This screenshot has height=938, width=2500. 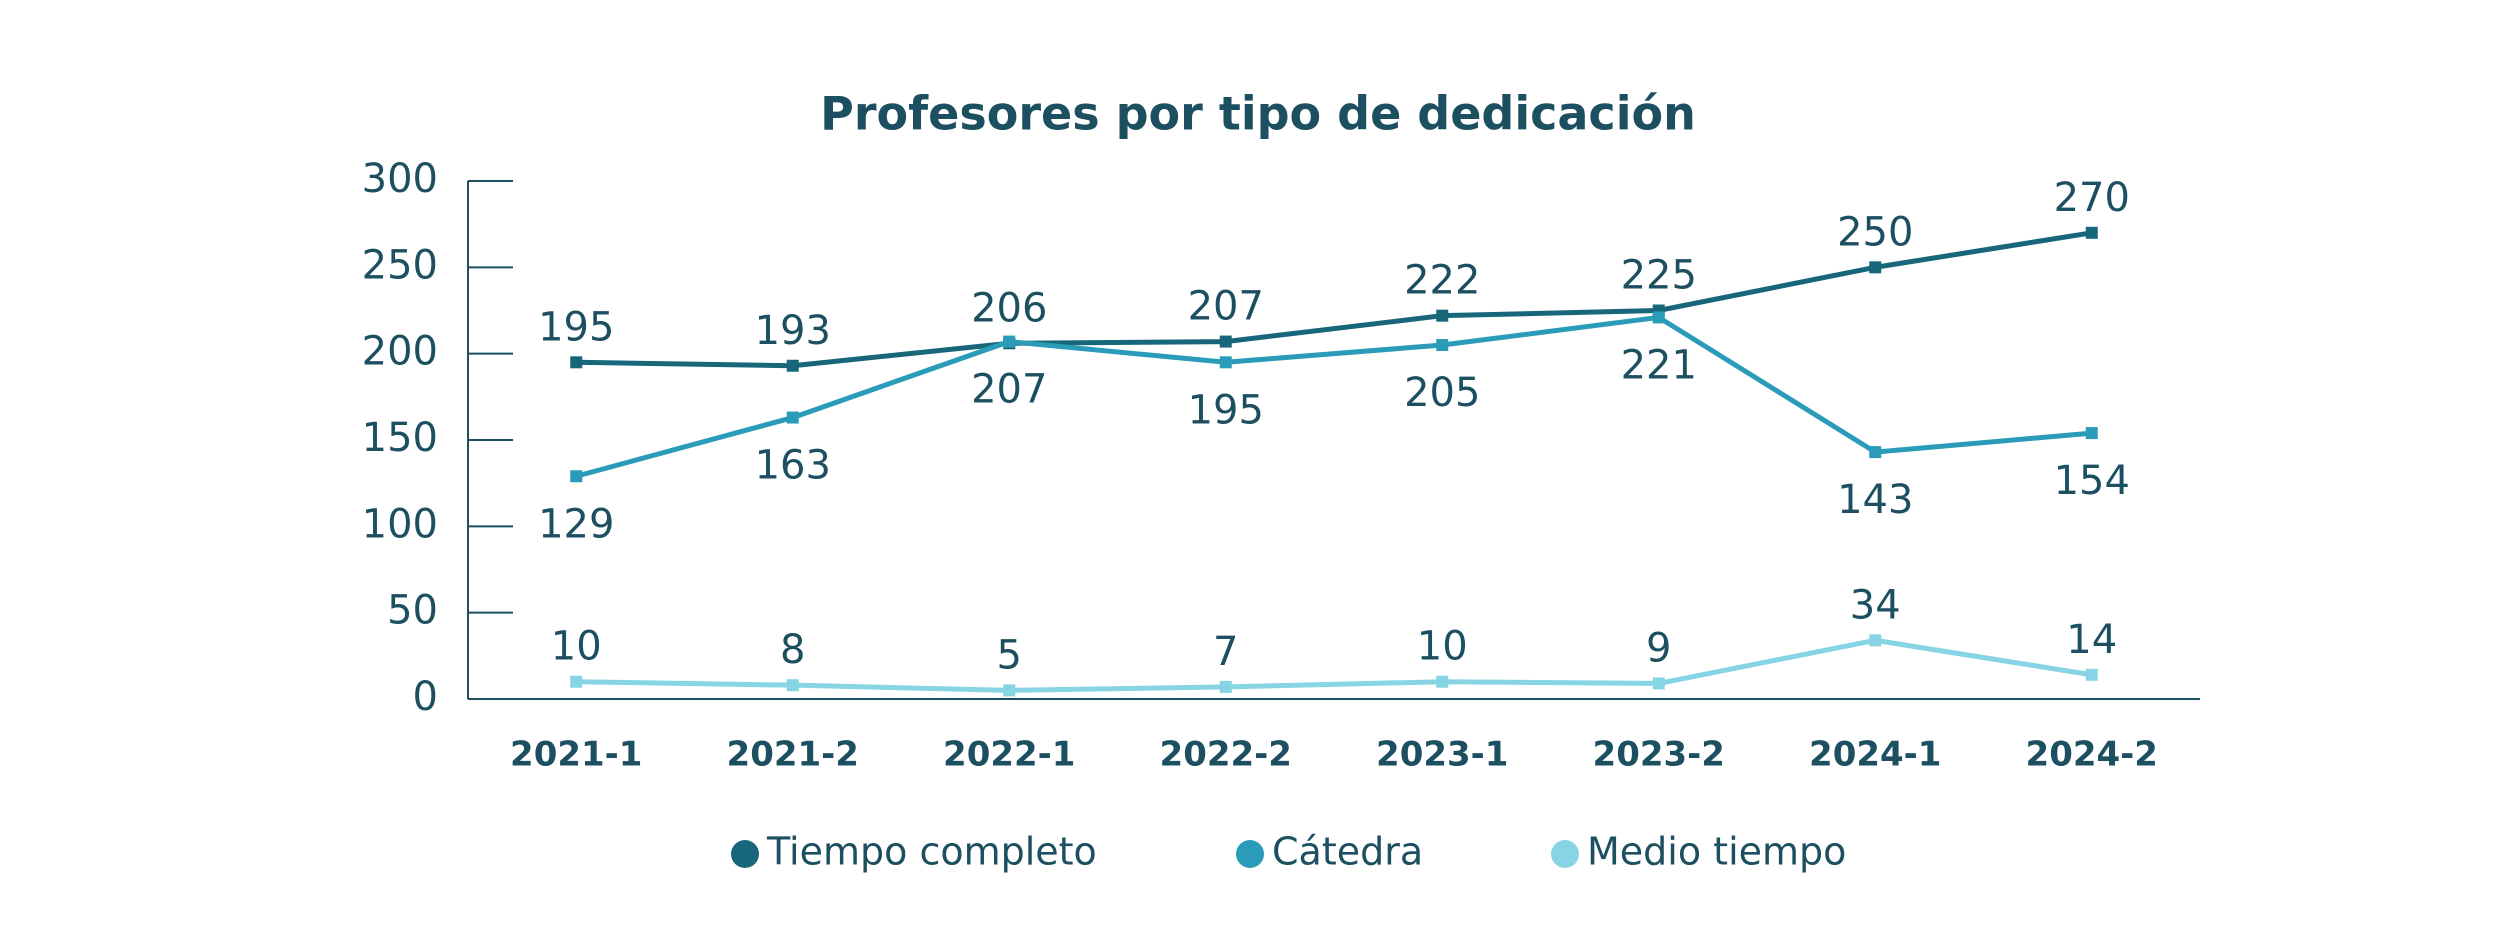 What do you see at coordinates (793, 755) in the screenshot?
I see `x-tick-label: 2021-2` at bounding box center [793, 755].